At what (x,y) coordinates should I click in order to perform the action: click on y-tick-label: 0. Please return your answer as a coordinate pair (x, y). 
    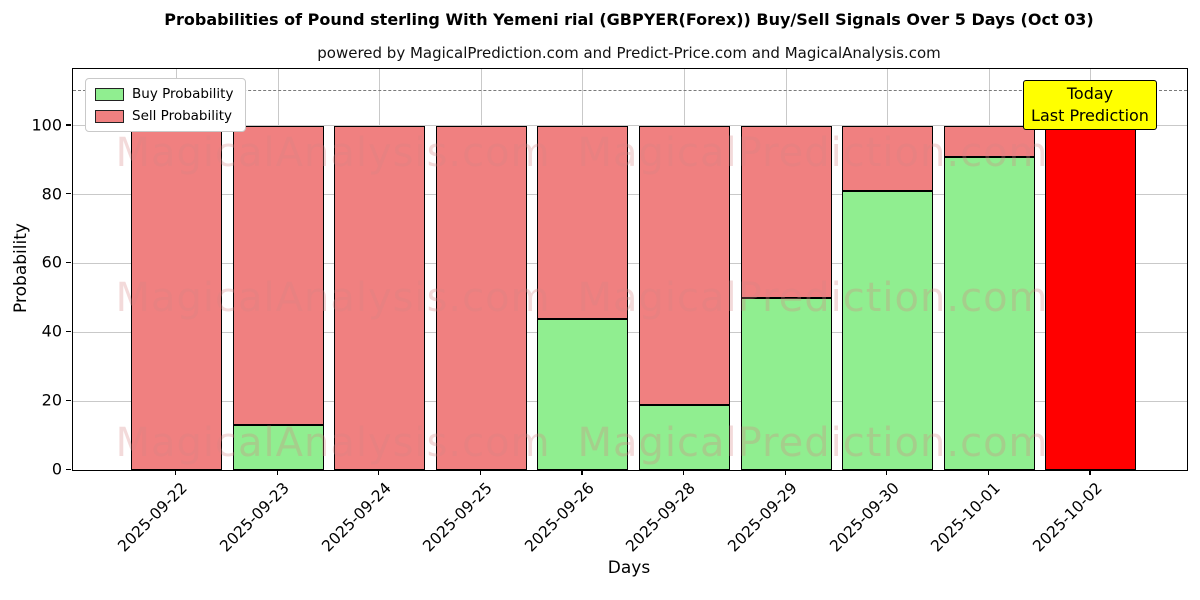
    Looking at the image, I should click on (56, 469).